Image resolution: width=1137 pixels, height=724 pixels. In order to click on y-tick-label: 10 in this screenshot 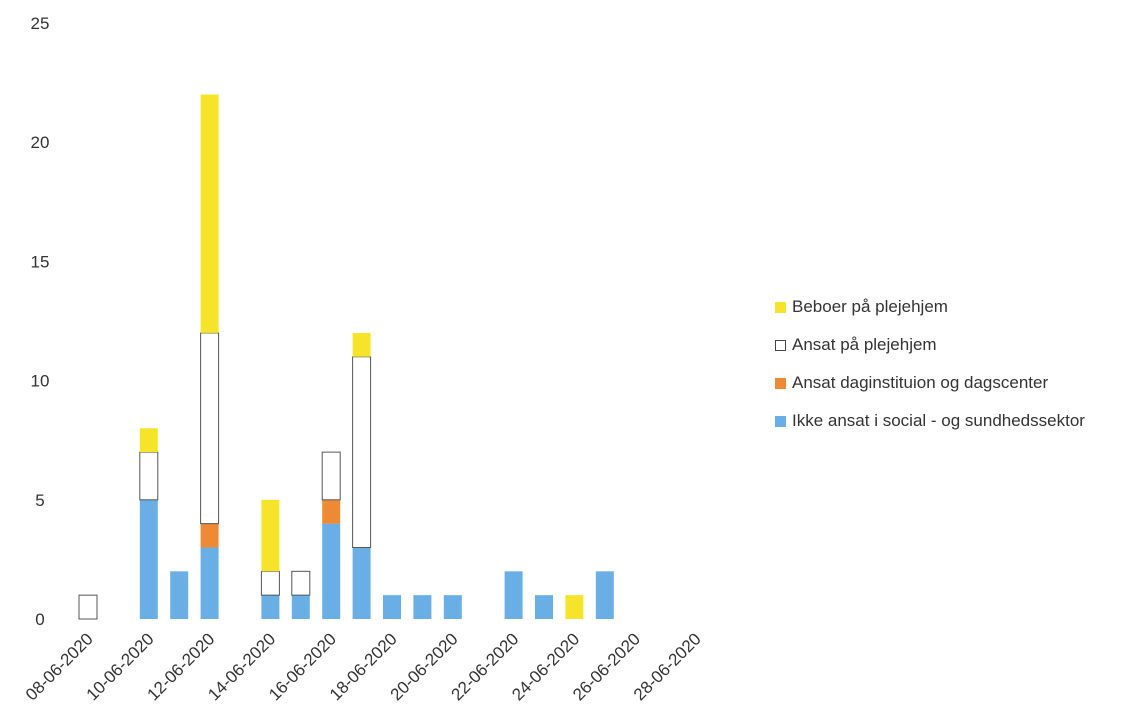, I will do `click(40, 381)`.